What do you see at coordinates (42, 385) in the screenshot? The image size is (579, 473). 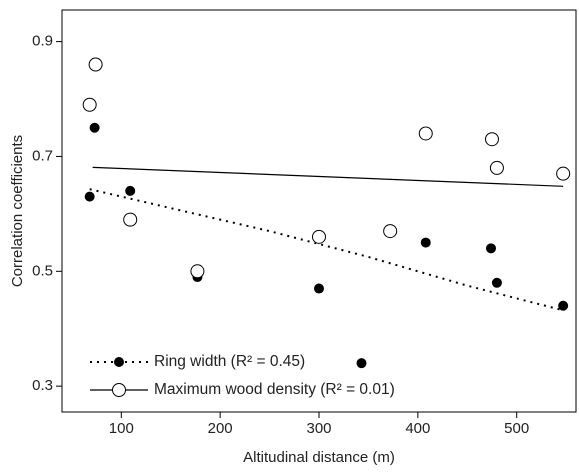 I see `y-tick-label: 0.3` at bounding box center [42, 385].